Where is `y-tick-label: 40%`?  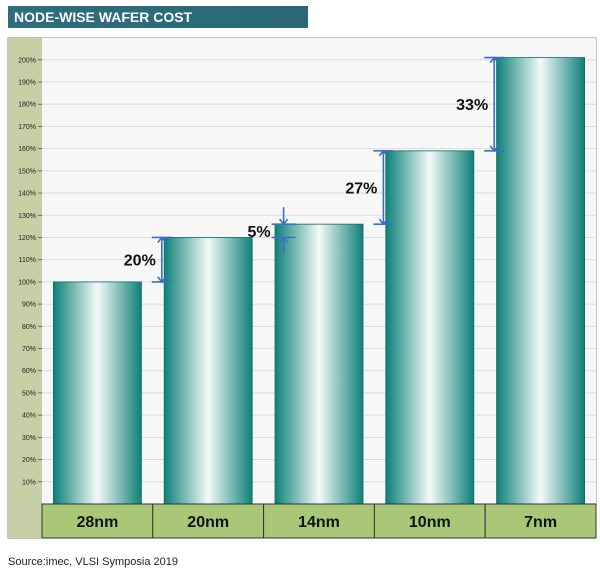
y-tick-label: 40% is located at coordinates (29, 416).